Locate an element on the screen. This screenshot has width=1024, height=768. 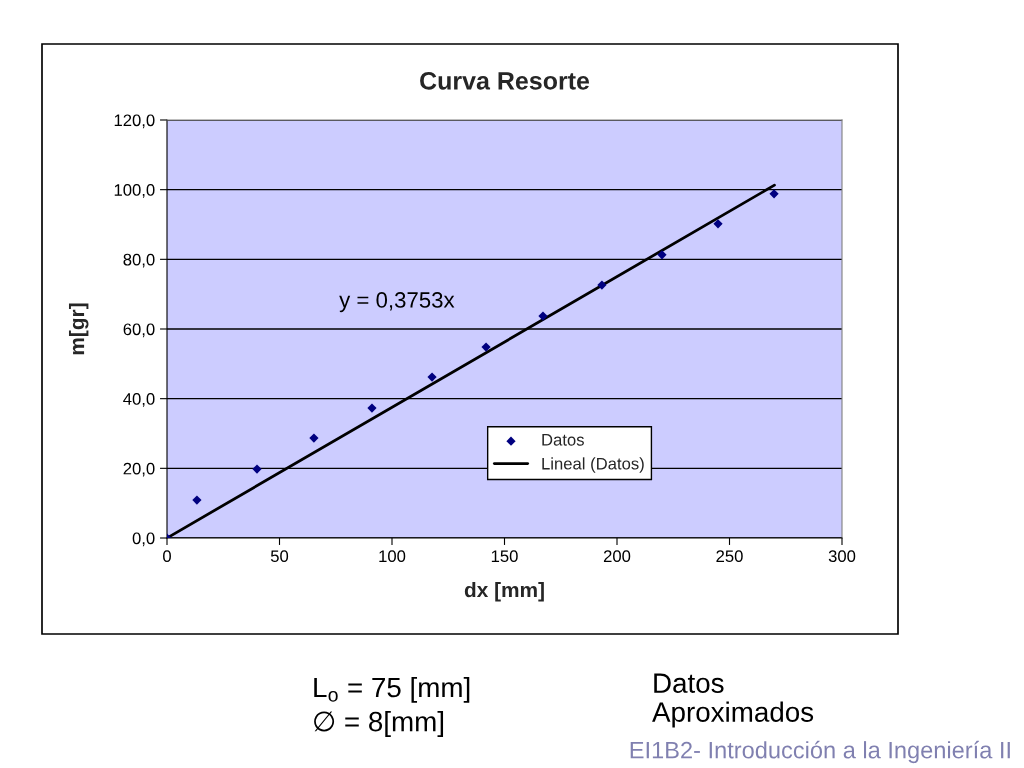
chart-title: Curva Resorte is located at coordinates (505, 80).